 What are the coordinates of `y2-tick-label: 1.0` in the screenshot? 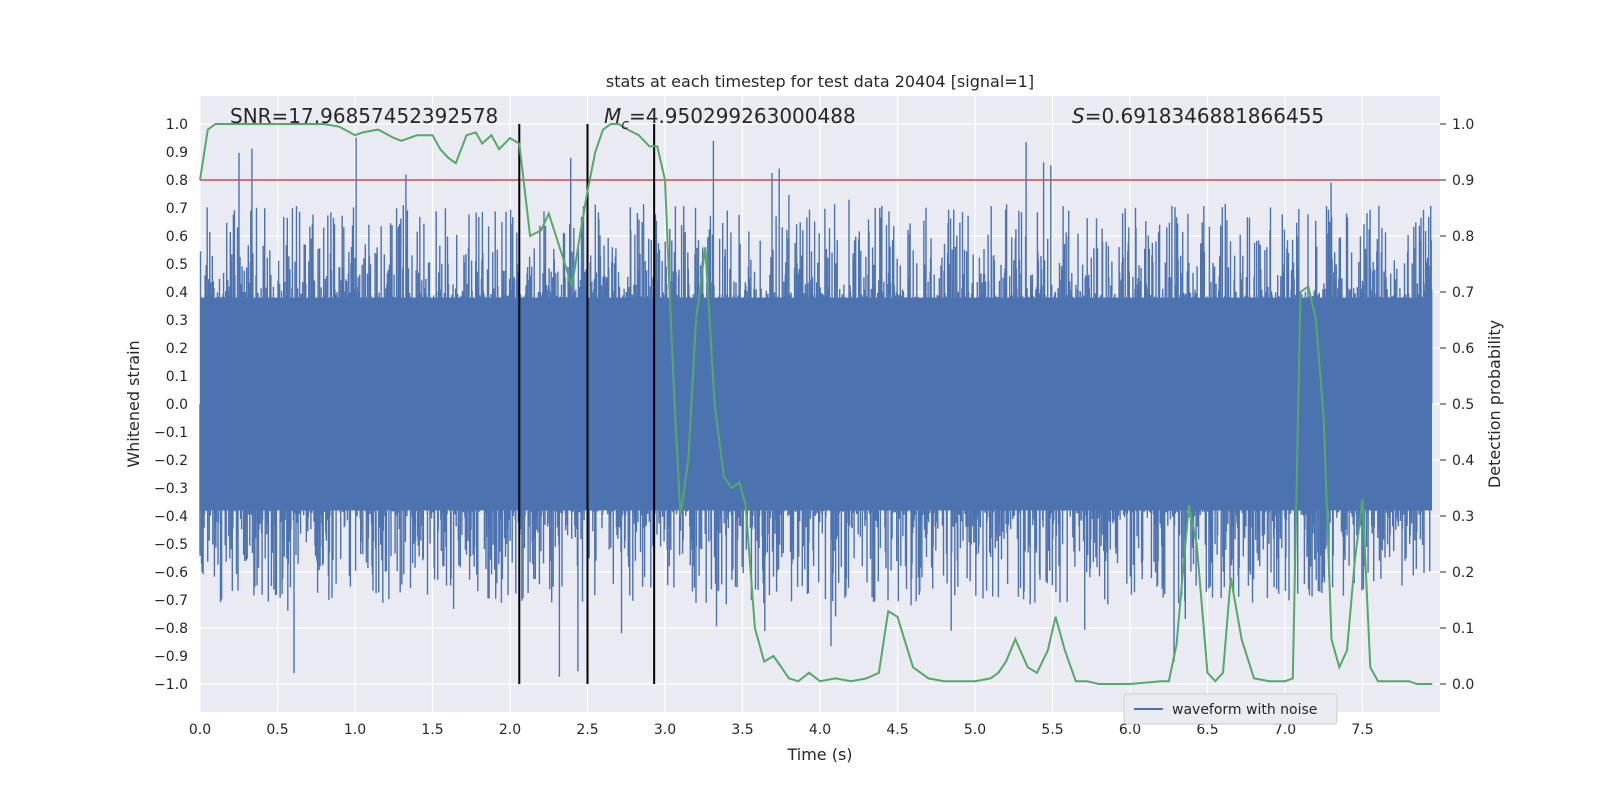 It's located at (1463, 125).